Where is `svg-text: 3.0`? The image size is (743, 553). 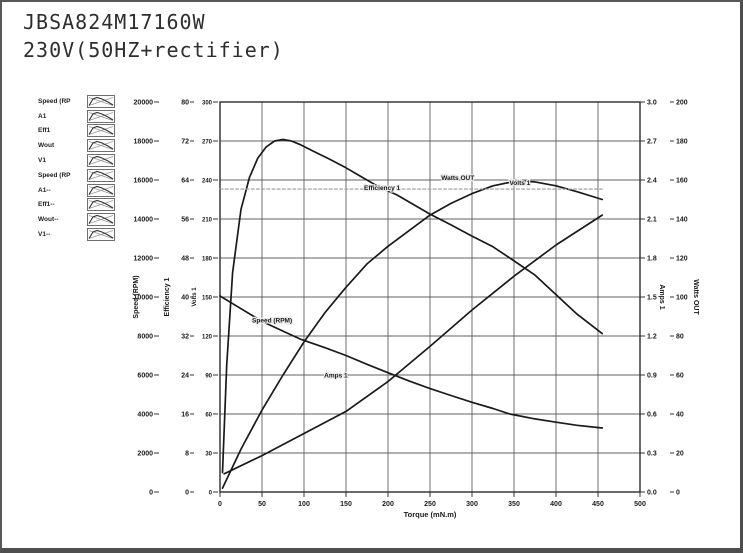 svg-text: 3.0 is located at coordinates (652, 102).